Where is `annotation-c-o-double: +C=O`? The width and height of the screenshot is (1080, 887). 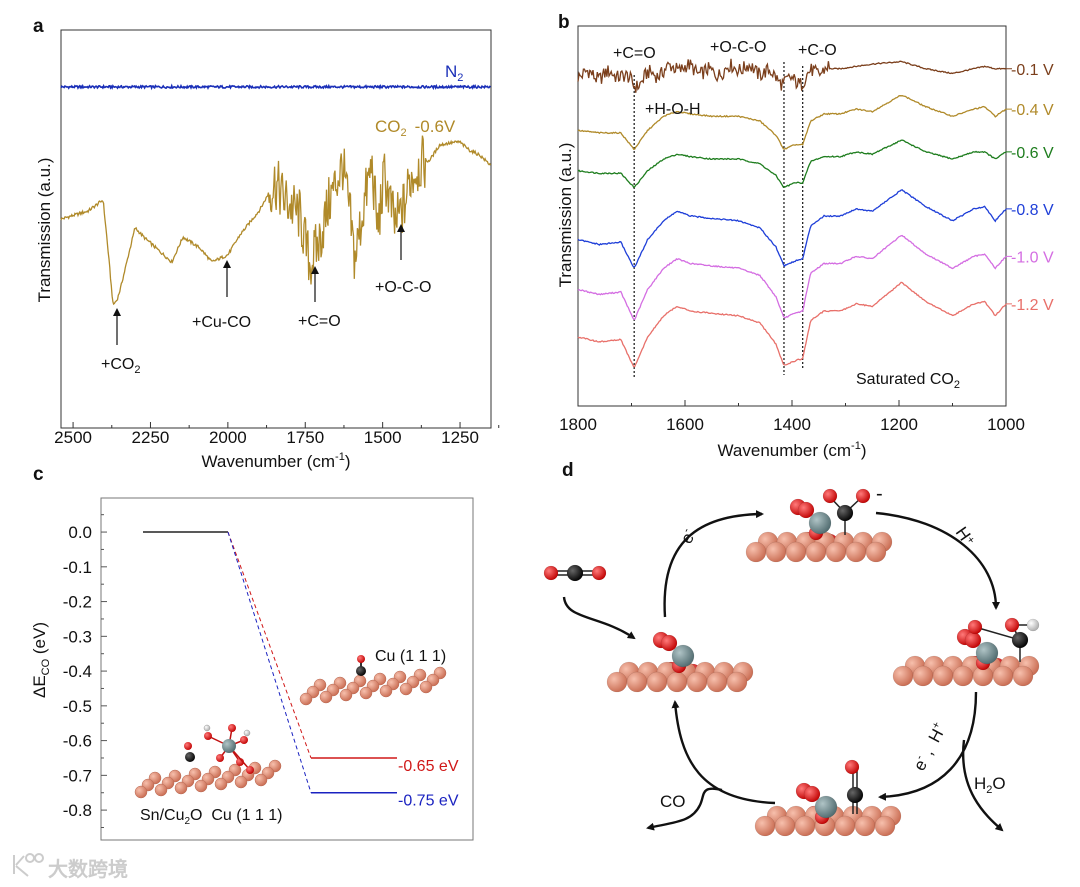 annotation-c-o-double: +C=O is located at coordinates (319, 298).